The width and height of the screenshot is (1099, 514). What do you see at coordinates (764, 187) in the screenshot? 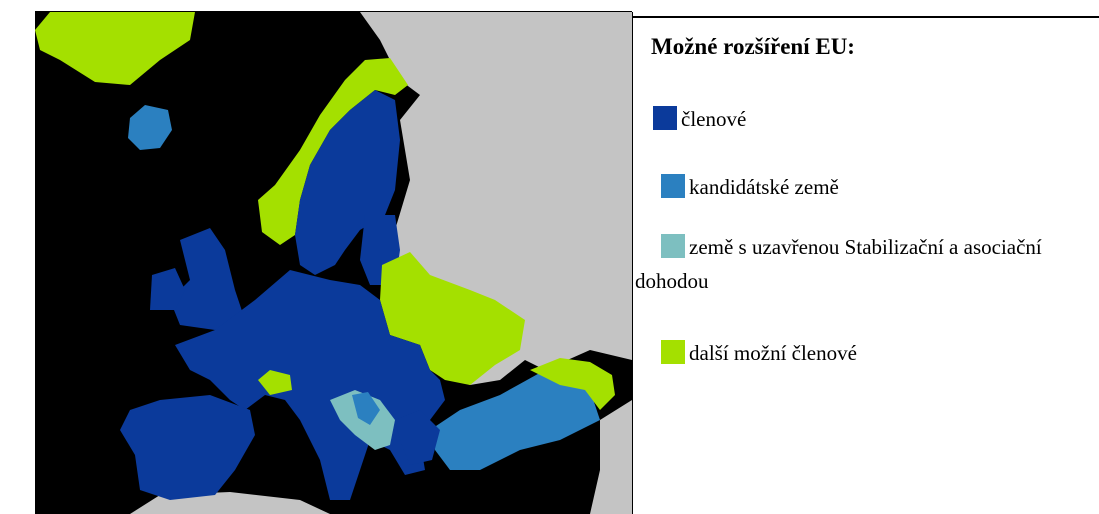
I see `legend-label: kandidátské země` at bounding box center [764, 187].